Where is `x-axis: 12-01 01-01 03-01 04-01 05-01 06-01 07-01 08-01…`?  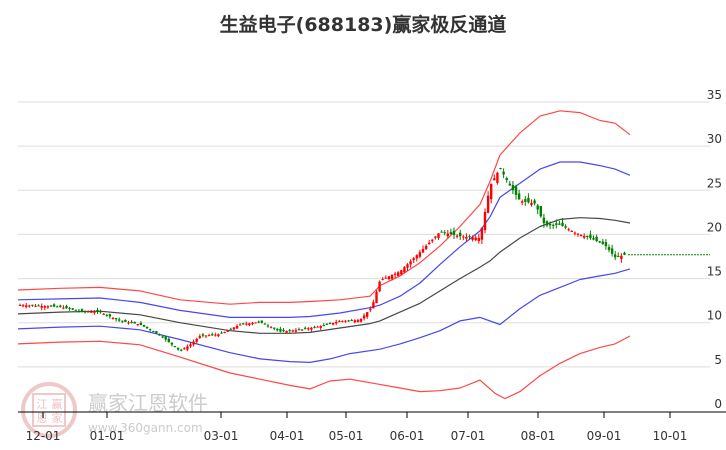
x-axis: 12-01 01-01 03-01 04-01 05-01 06-01 07-01 08-01… is located at coordinates (372, 427).